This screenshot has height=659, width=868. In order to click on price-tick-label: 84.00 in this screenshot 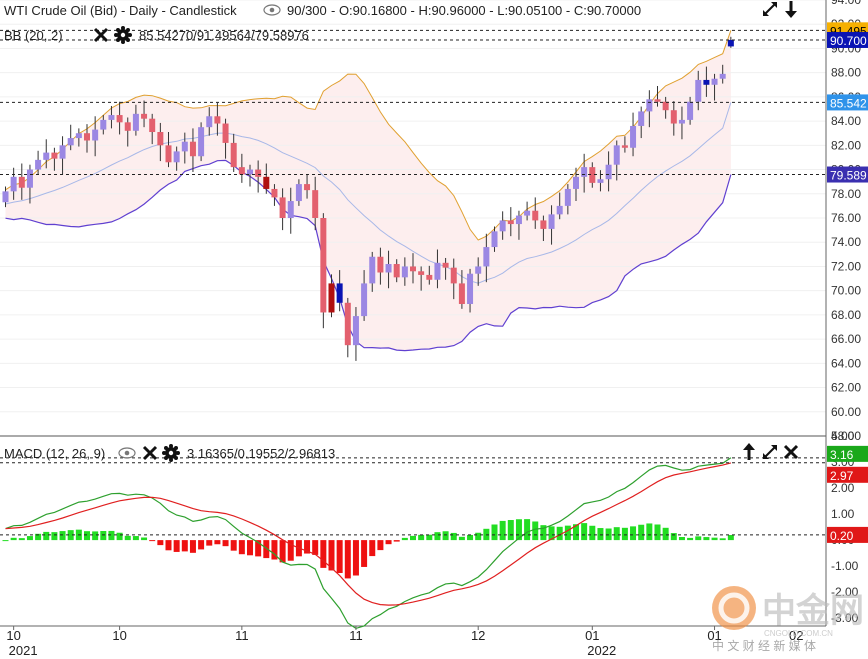, I will do `click(846, 121)`.